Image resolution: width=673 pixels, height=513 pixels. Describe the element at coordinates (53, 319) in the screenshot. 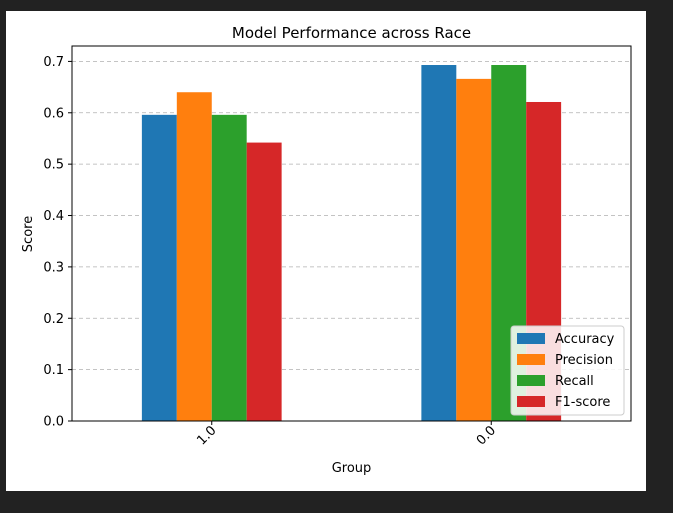

I see `y-tick-label: 0.2` at that location.